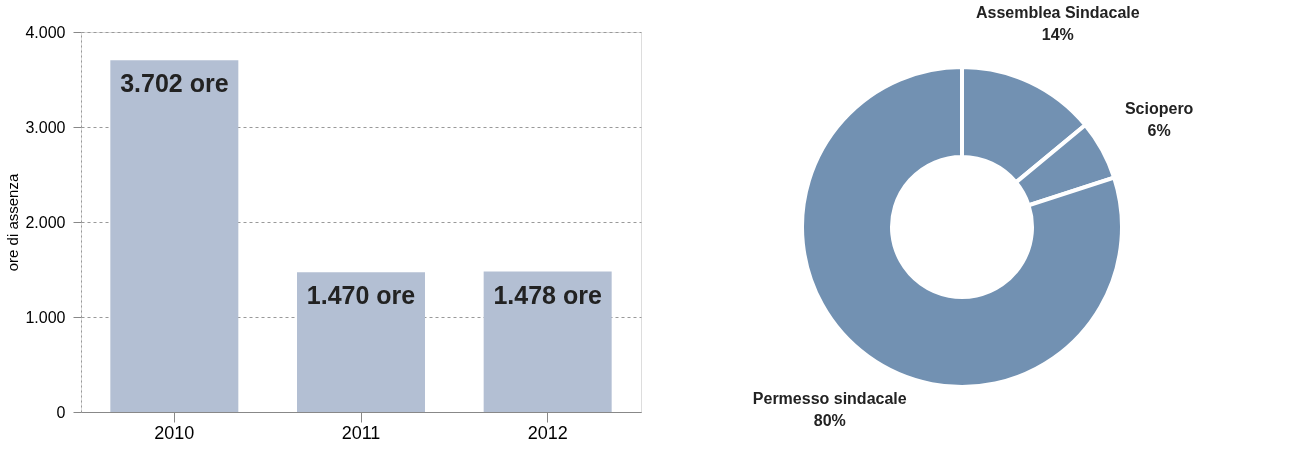  I want to click on data-label: 80%, so click(829, 421).